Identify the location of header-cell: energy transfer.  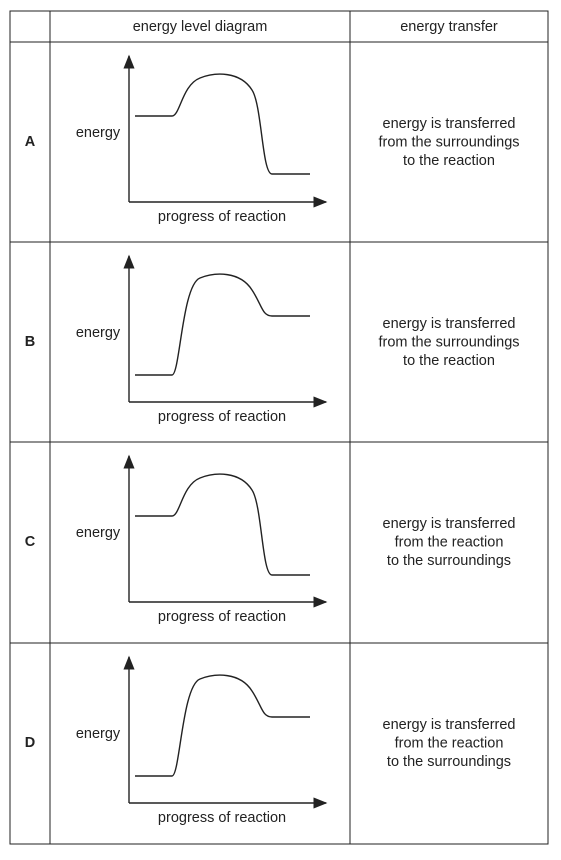
(449, 27).